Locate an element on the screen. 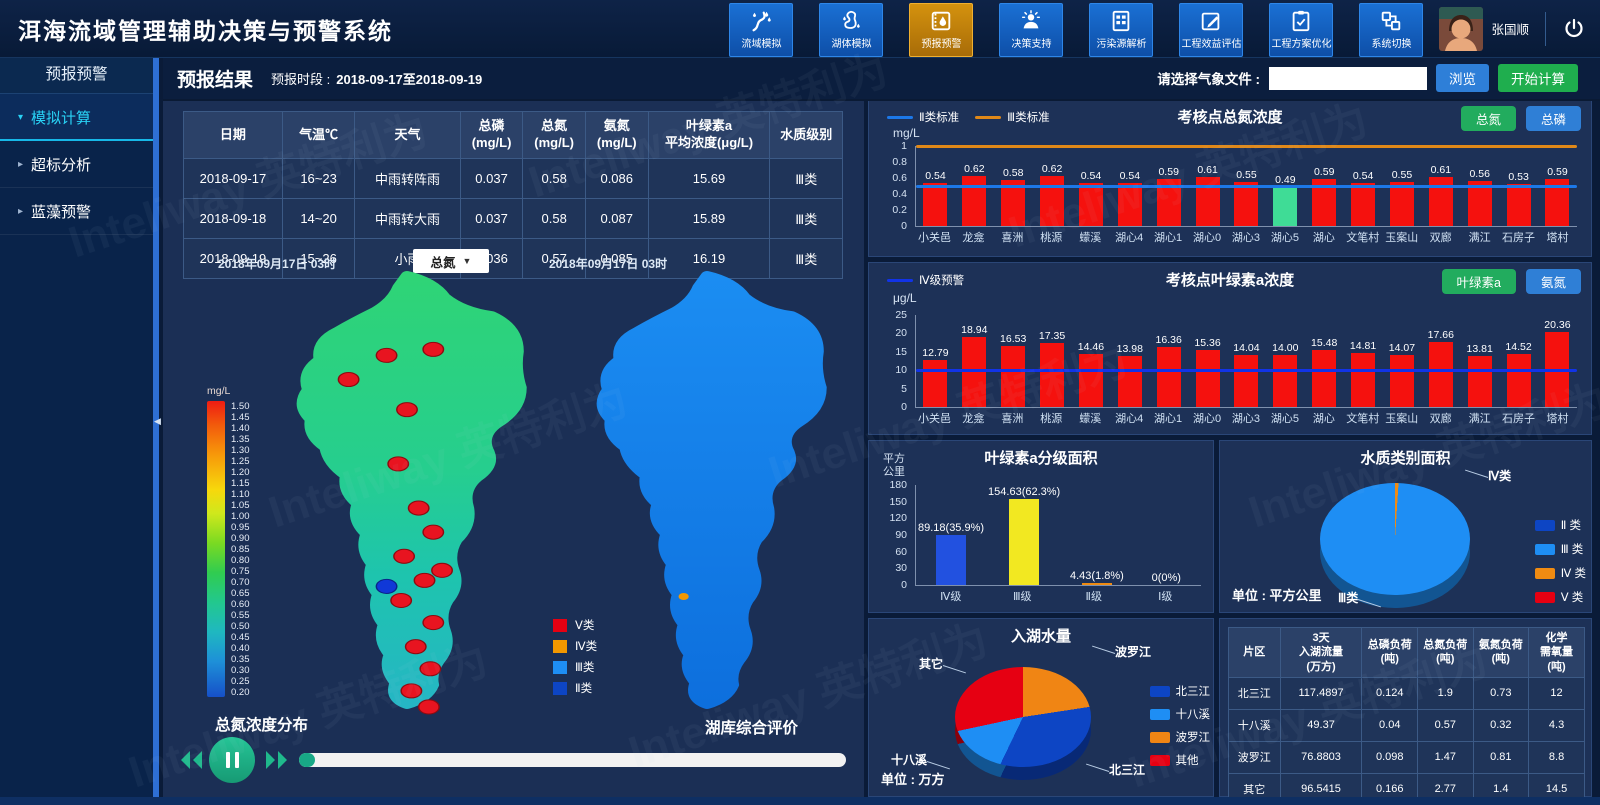 Image resolution: width=1600 pixels, height=805 pixels. y-tick-label: 10 is located at coordinates (901, 370).